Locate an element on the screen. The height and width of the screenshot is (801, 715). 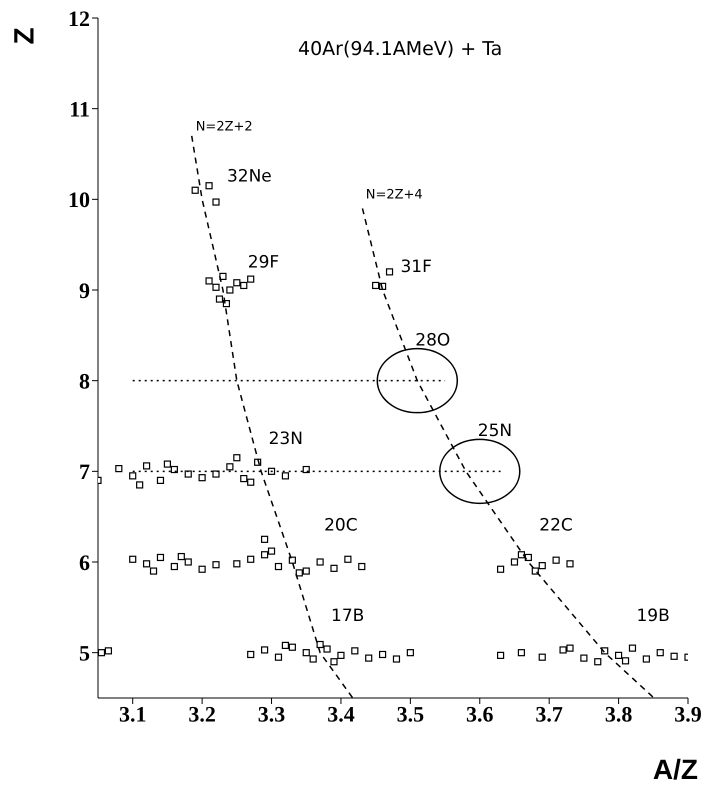
x-tick-label: 3.8 is located at coordinates (618, 714).